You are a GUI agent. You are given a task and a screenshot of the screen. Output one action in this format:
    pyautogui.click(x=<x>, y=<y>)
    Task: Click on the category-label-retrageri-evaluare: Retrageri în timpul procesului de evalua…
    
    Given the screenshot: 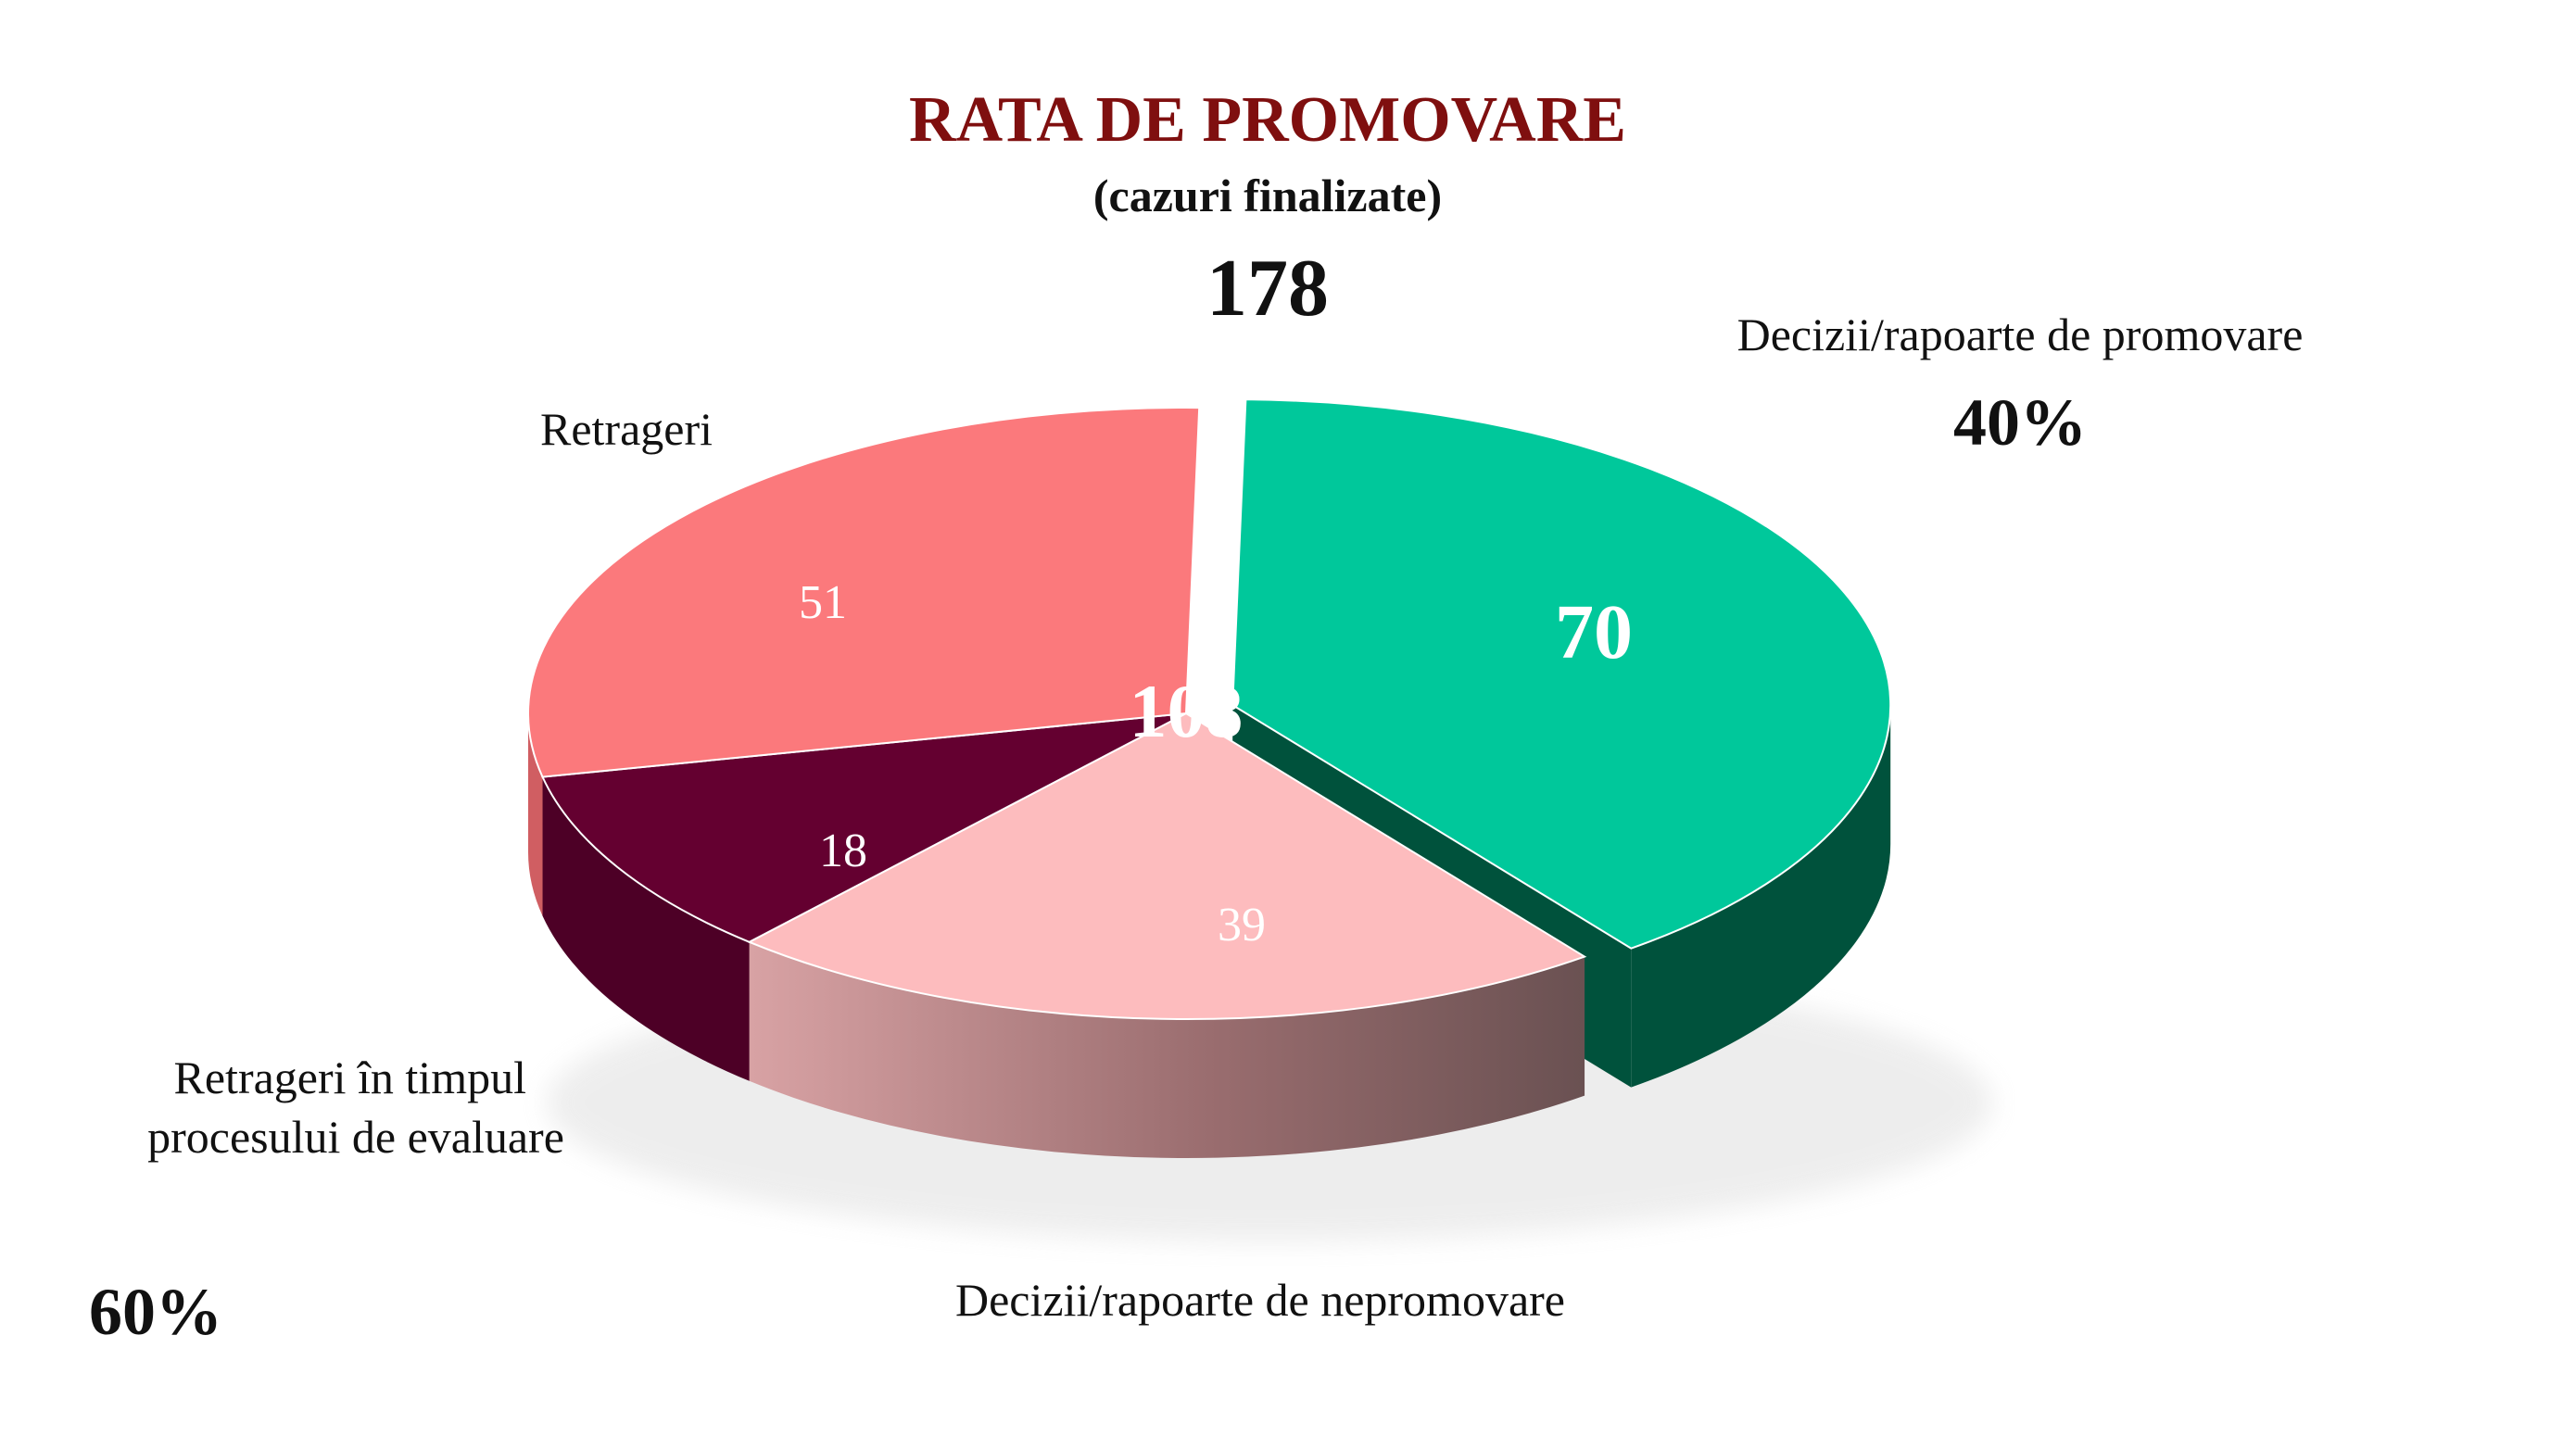 What is the action you would take?
    pyautogui.click(x=356, y=1107)
    